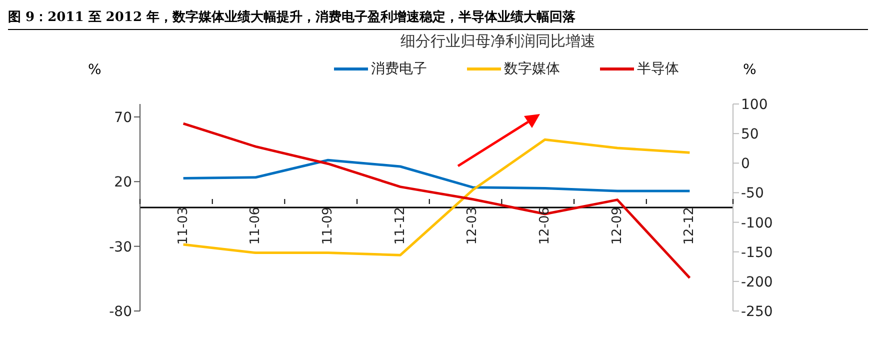  Describe the element at coordinates (750, 134) in the screenshot. I see `y2-tick-label: 50` at that location.